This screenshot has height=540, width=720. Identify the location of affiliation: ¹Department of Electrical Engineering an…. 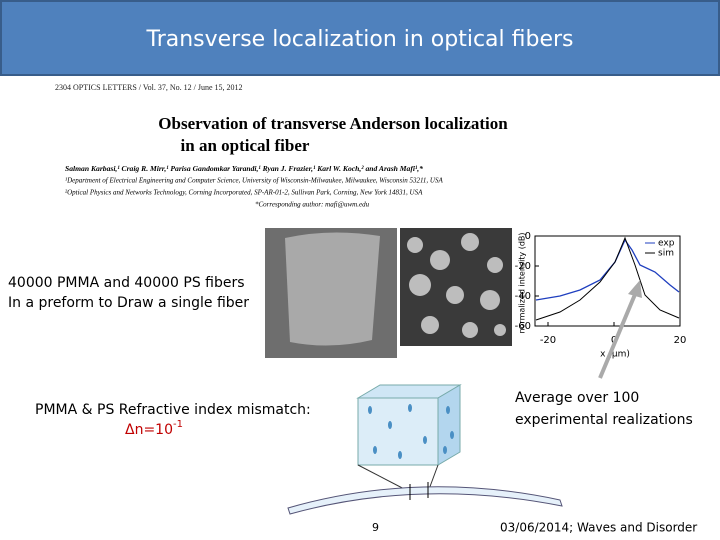
(254, 181).